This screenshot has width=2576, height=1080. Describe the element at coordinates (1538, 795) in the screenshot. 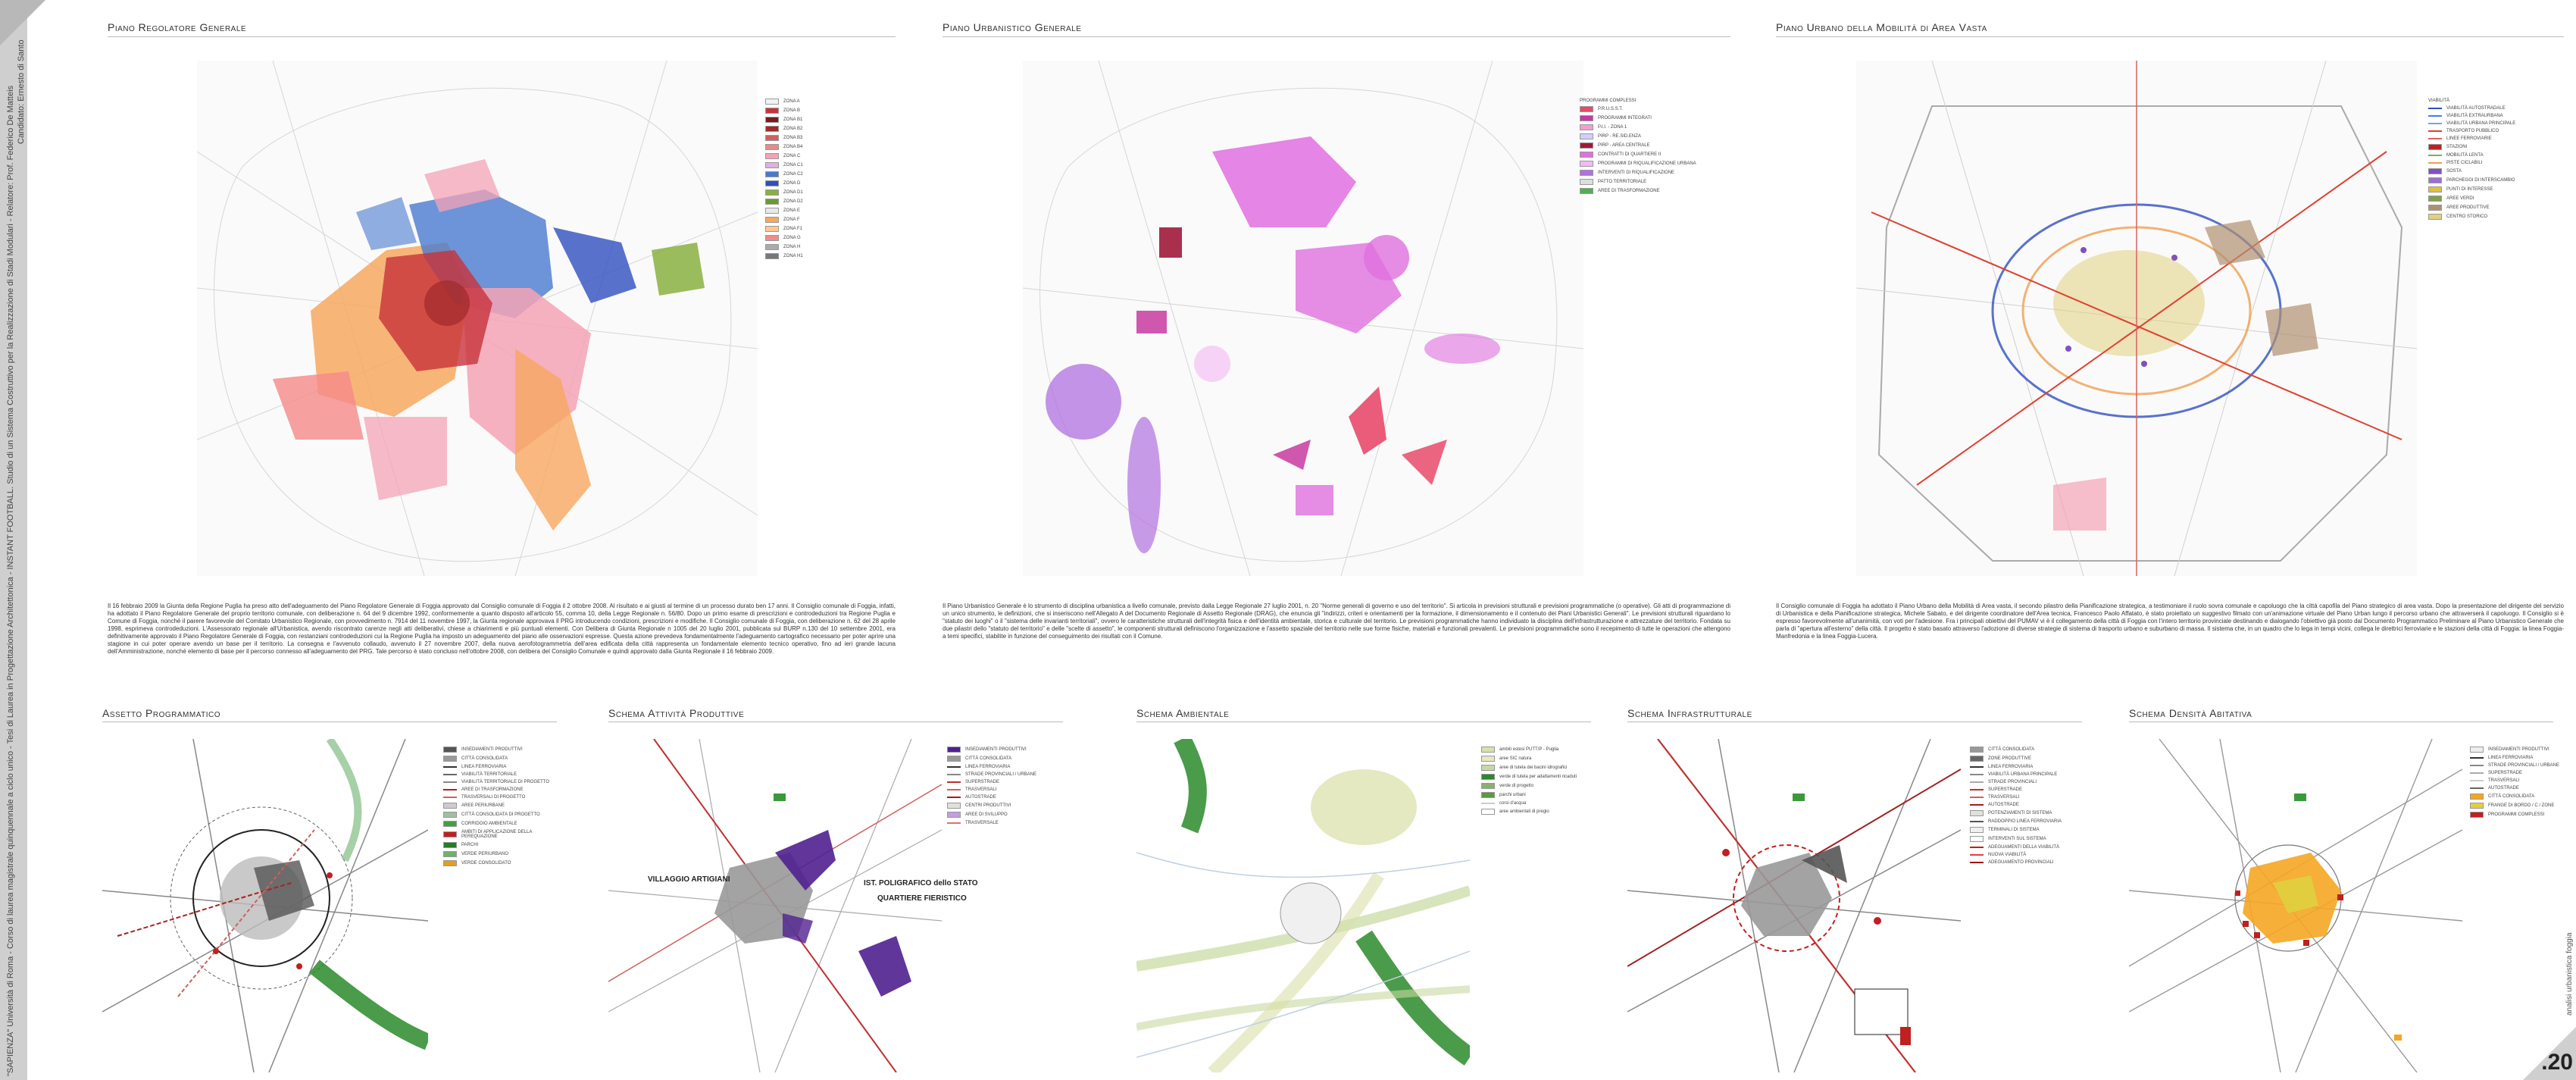

I see `legend-item: parchi urbani` at that location.